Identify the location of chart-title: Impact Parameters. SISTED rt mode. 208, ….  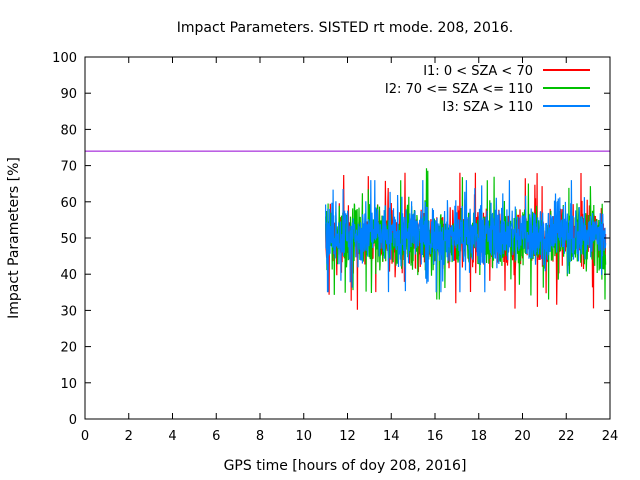
(345, 28).